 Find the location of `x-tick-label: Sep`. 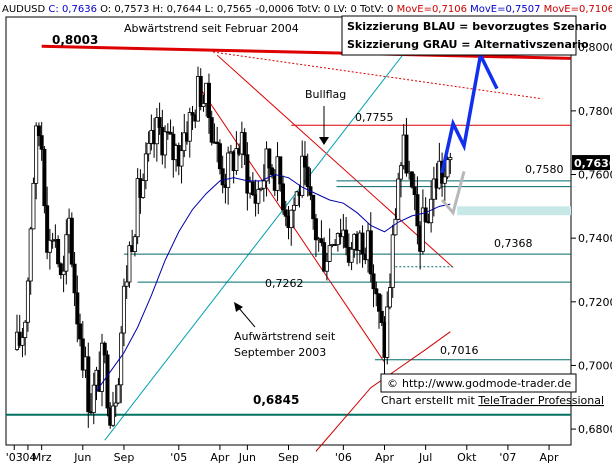

x-tick-label: Sep is located at coordinates (124, 457).